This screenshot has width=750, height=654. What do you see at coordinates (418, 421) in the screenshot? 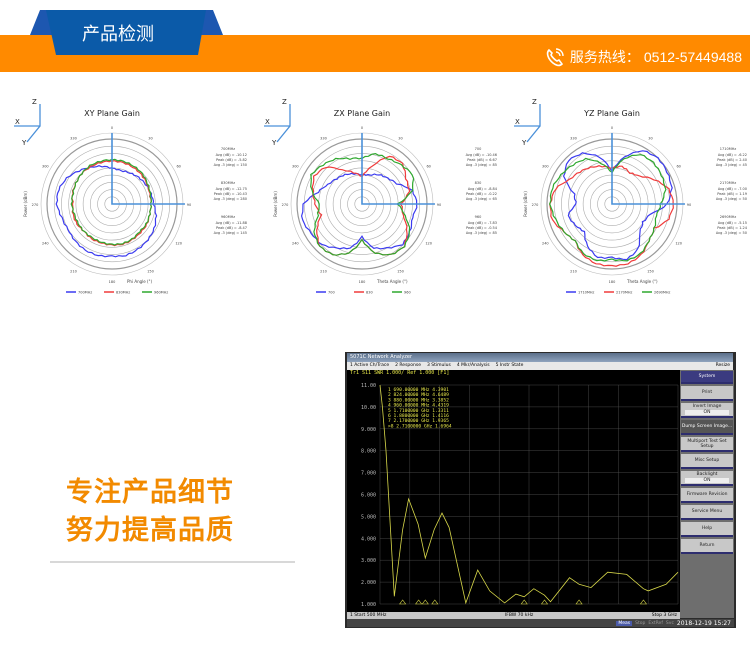
I see `marker-readout: 7 2.1700000 GHz 1.9365` at bounding box center [418, 421].